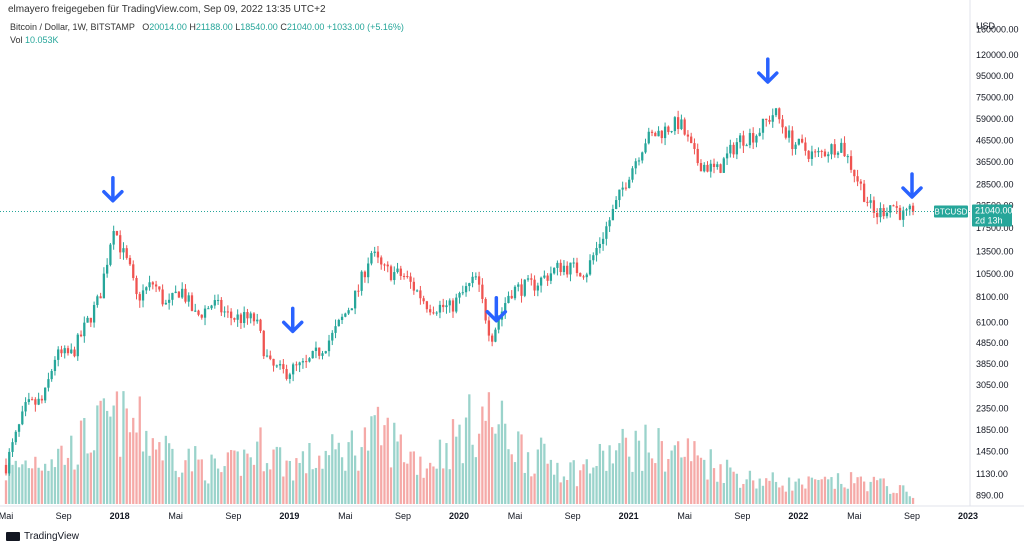  What do you see at coordinates (496, 309) in the screenshot?
I see `arrow-down-icon` at bounding box center [496, 309].